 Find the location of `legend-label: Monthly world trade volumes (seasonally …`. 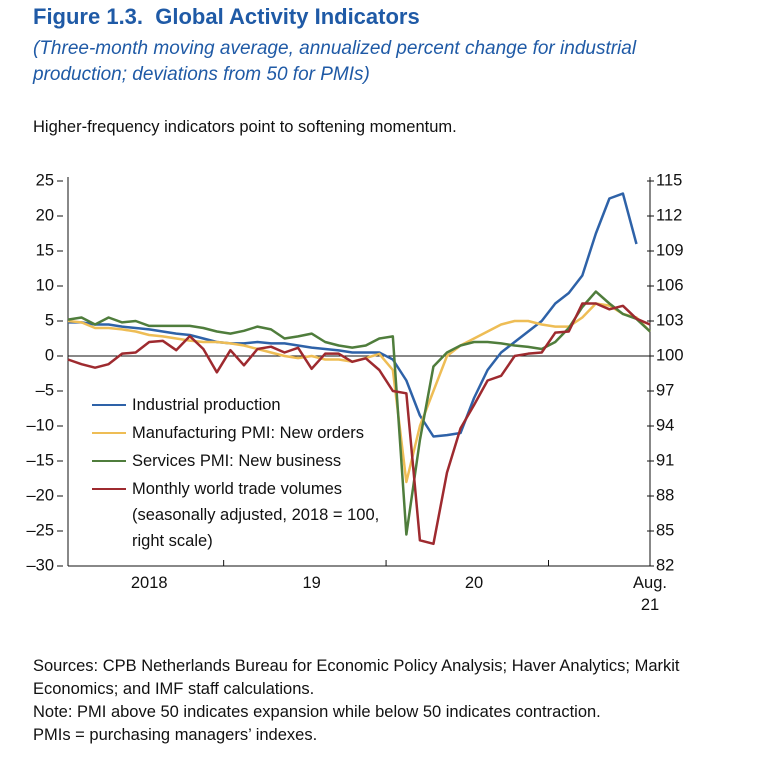

legend-label: Monthly world trade volumes (seasonally … is located at coordinates (256, 515).